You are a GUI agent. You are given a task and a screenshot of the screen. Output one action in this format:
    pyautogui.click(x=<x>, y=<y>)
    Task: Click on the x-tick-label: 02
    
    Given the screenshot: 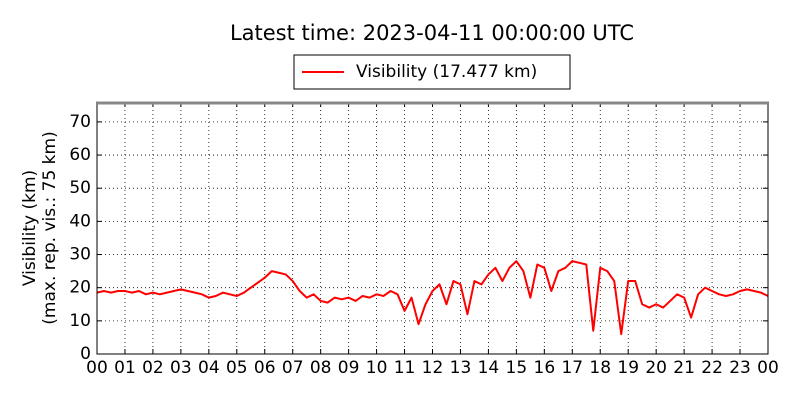 What is the action you would take?
    pyautogui.click(x=153, y=368)
    